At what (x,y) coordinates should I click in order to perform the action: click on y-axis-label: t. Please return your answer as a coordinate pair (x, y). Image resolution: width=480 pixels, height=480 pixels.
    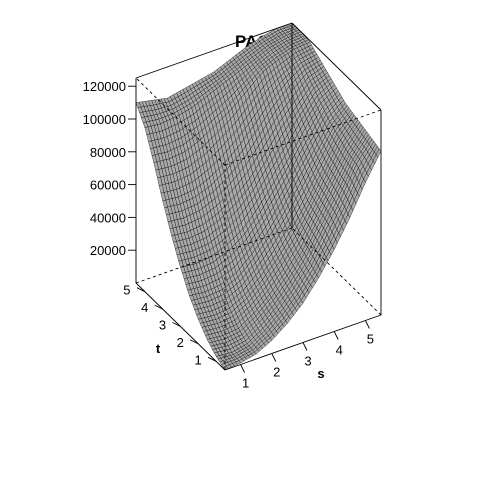
    Looking at the image, I should click on (158, 348).